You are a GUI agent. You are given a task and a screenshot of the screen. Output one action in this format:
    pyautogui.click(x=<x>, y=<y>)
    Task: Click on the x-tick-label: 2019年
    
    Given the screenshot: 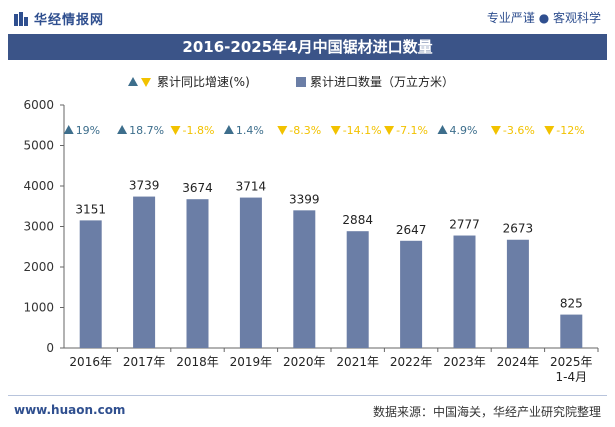 What is the action you would take?
    pyautogui.click(x=251, y=362)
    